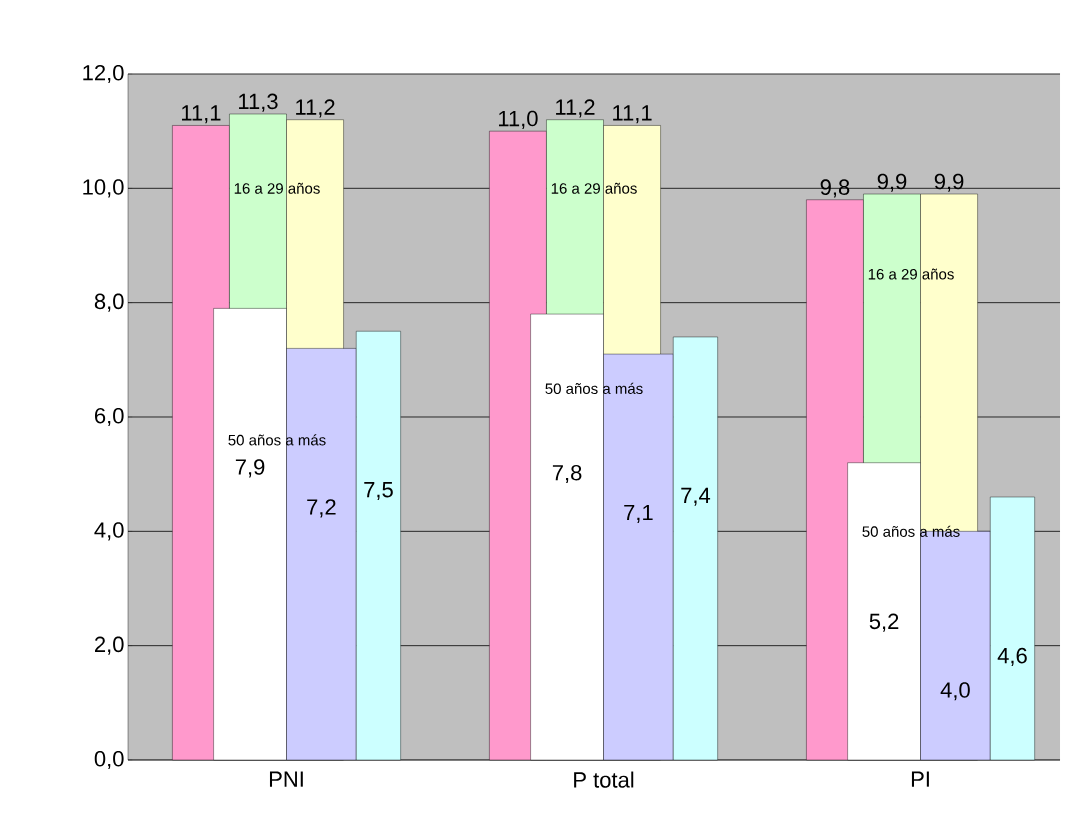  Describe the element at coordinates (884, 622) in the screenshot. I see `data-label: 5,2` at that location.